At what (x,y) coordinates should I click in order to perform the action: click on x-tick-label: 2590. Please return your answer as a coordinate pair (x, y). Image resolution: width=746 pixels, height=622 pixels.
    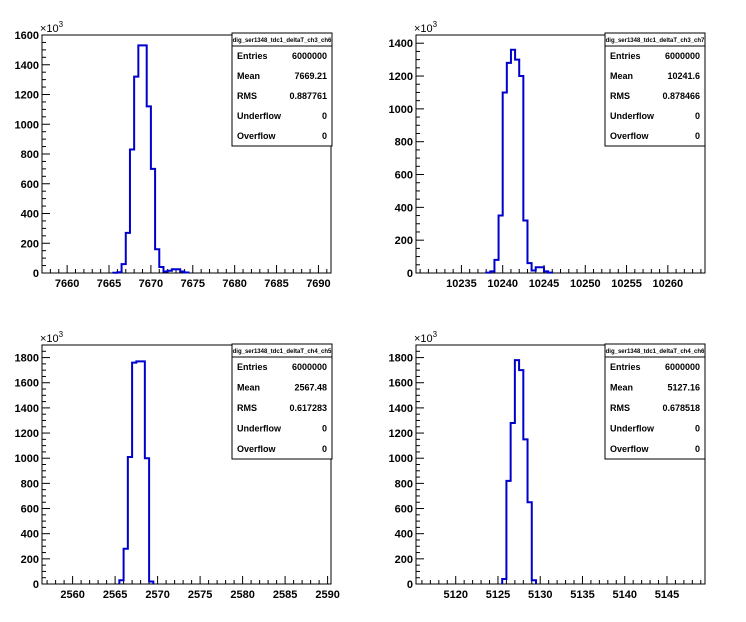
    Looking at the image, I should click on (327, 595).